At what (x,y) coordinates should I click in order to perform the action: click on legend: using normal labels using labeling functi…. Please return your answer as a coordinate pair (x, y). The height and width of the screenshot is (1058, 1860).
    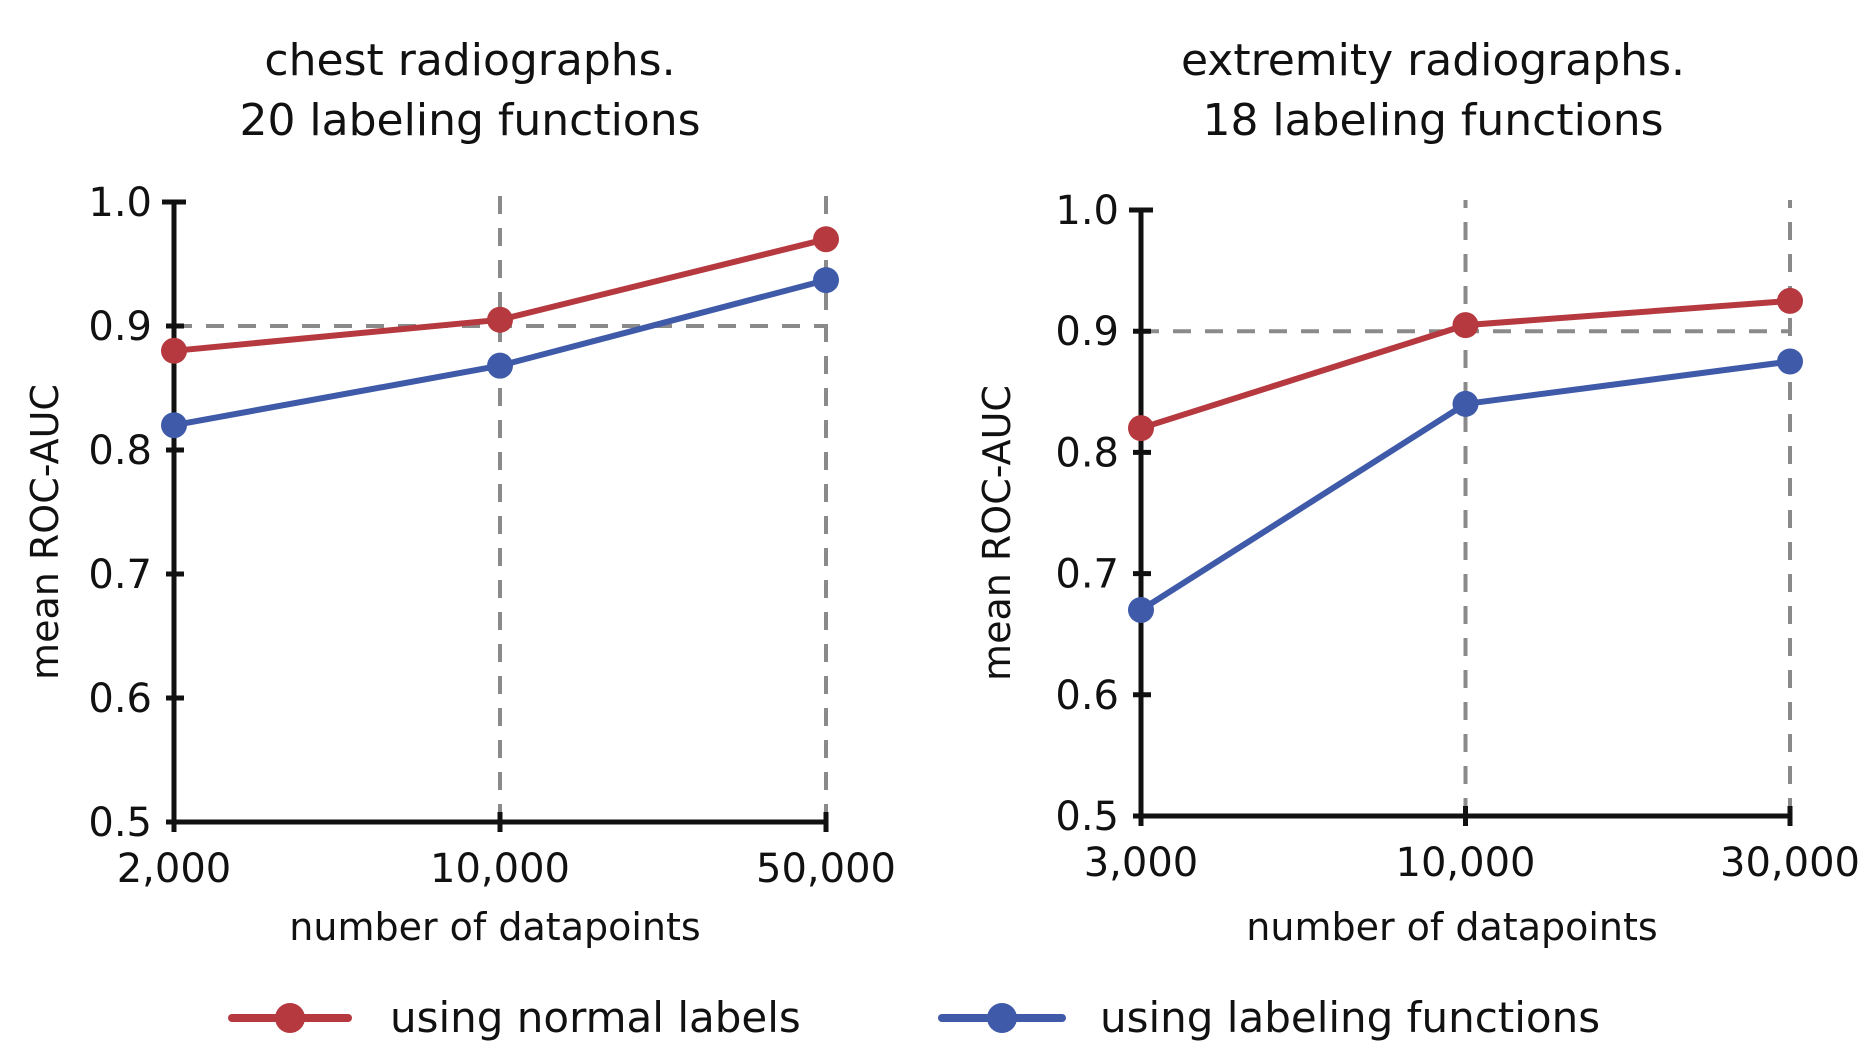
    Looking at the image, I should click on (914, 1017).